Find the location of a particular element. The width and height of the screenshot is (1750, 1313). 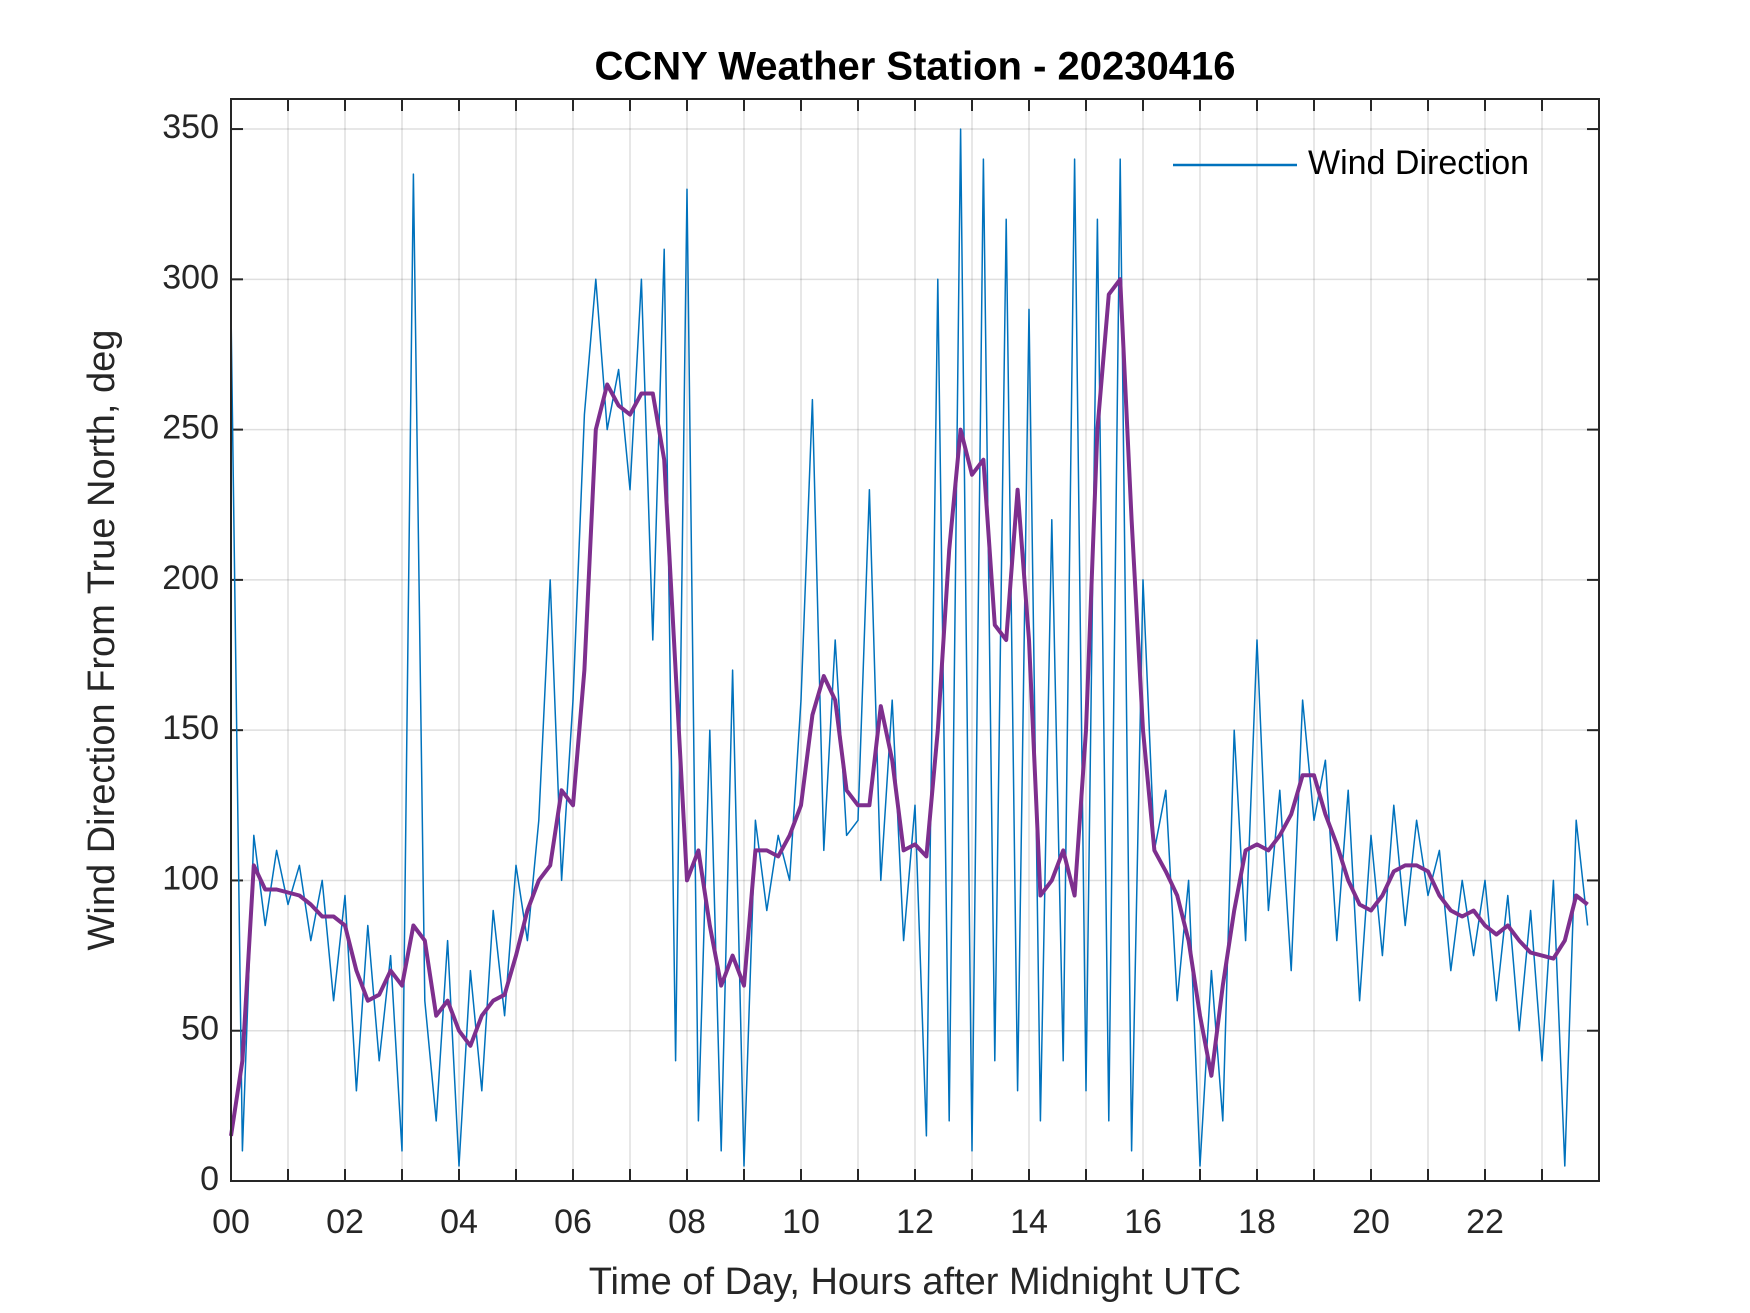

y-axis-label: Wind Direction From True North, deg is located at coordinates (102, 640).